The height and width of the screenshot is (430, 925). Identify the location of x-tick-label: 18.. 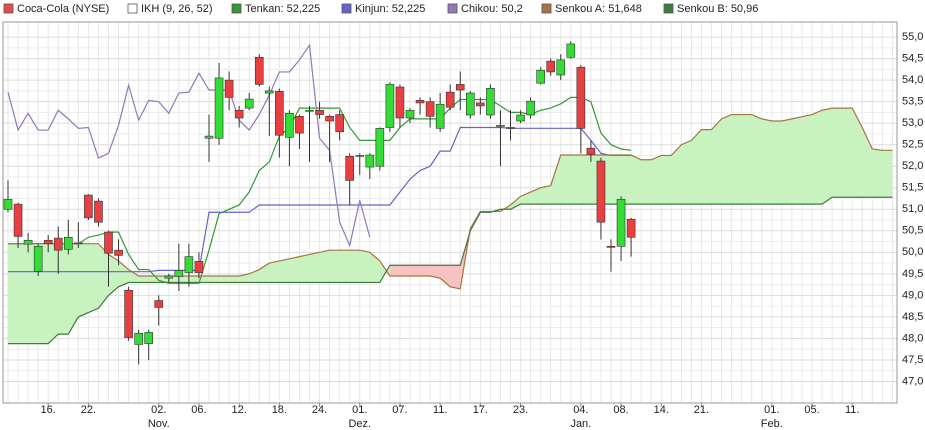
(279, 410).